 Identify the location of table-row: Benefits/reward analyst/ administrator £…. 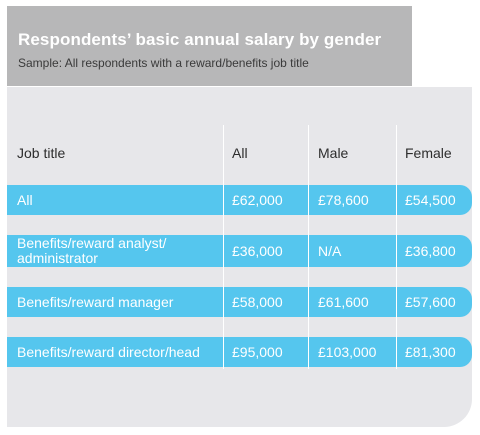
(239, 251).